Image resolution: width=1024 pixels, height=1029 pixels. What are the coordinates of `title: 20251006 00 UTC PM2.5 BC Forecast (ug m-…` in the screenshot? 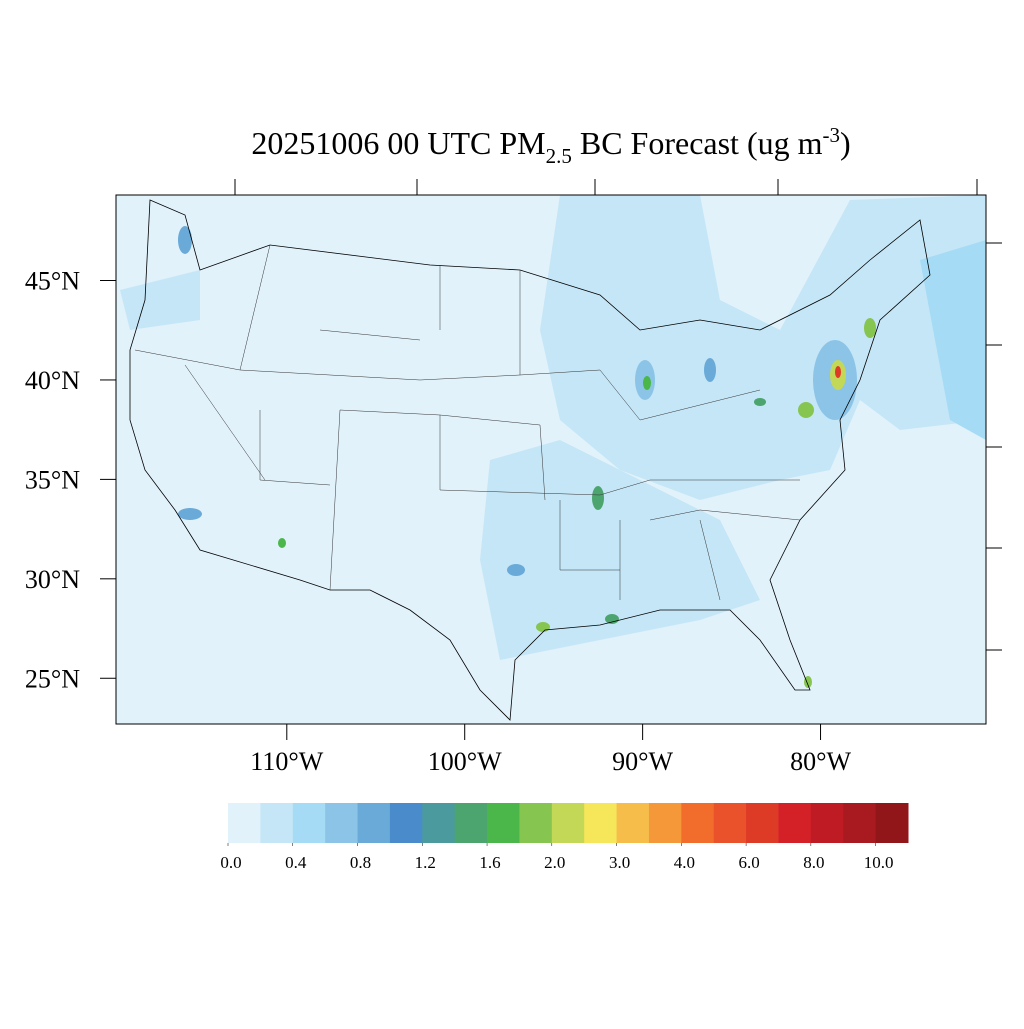 It's located at (550, 145).